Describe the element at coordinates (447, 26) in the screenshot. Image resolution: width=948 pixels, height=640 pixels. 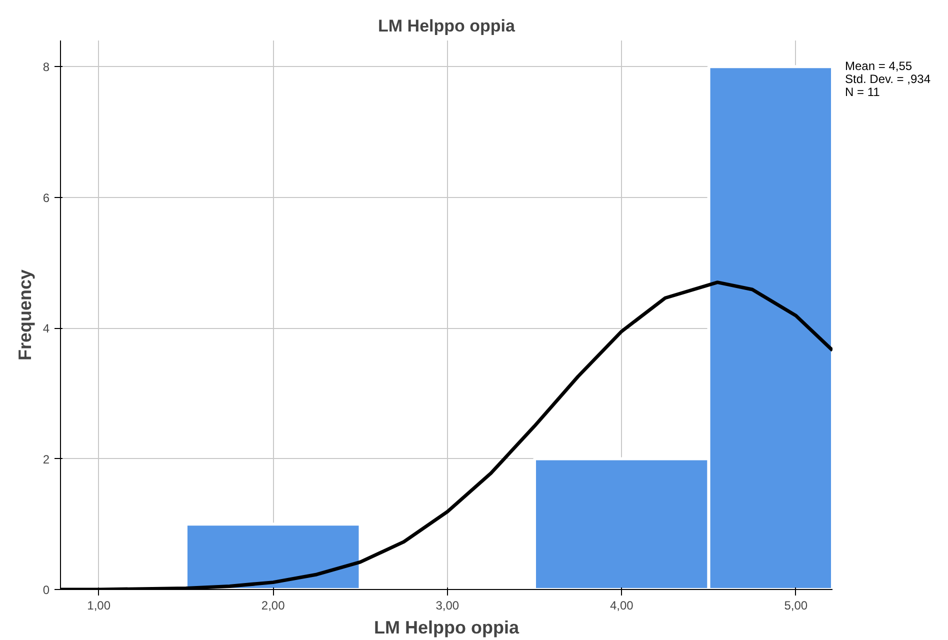
I see `chart-title: LM Helppo oppia` at that location.